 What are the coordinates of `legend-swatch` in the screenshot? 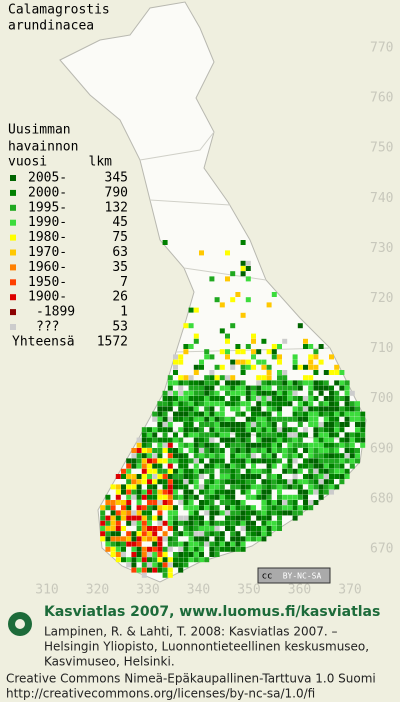 It's located at (13, 178).